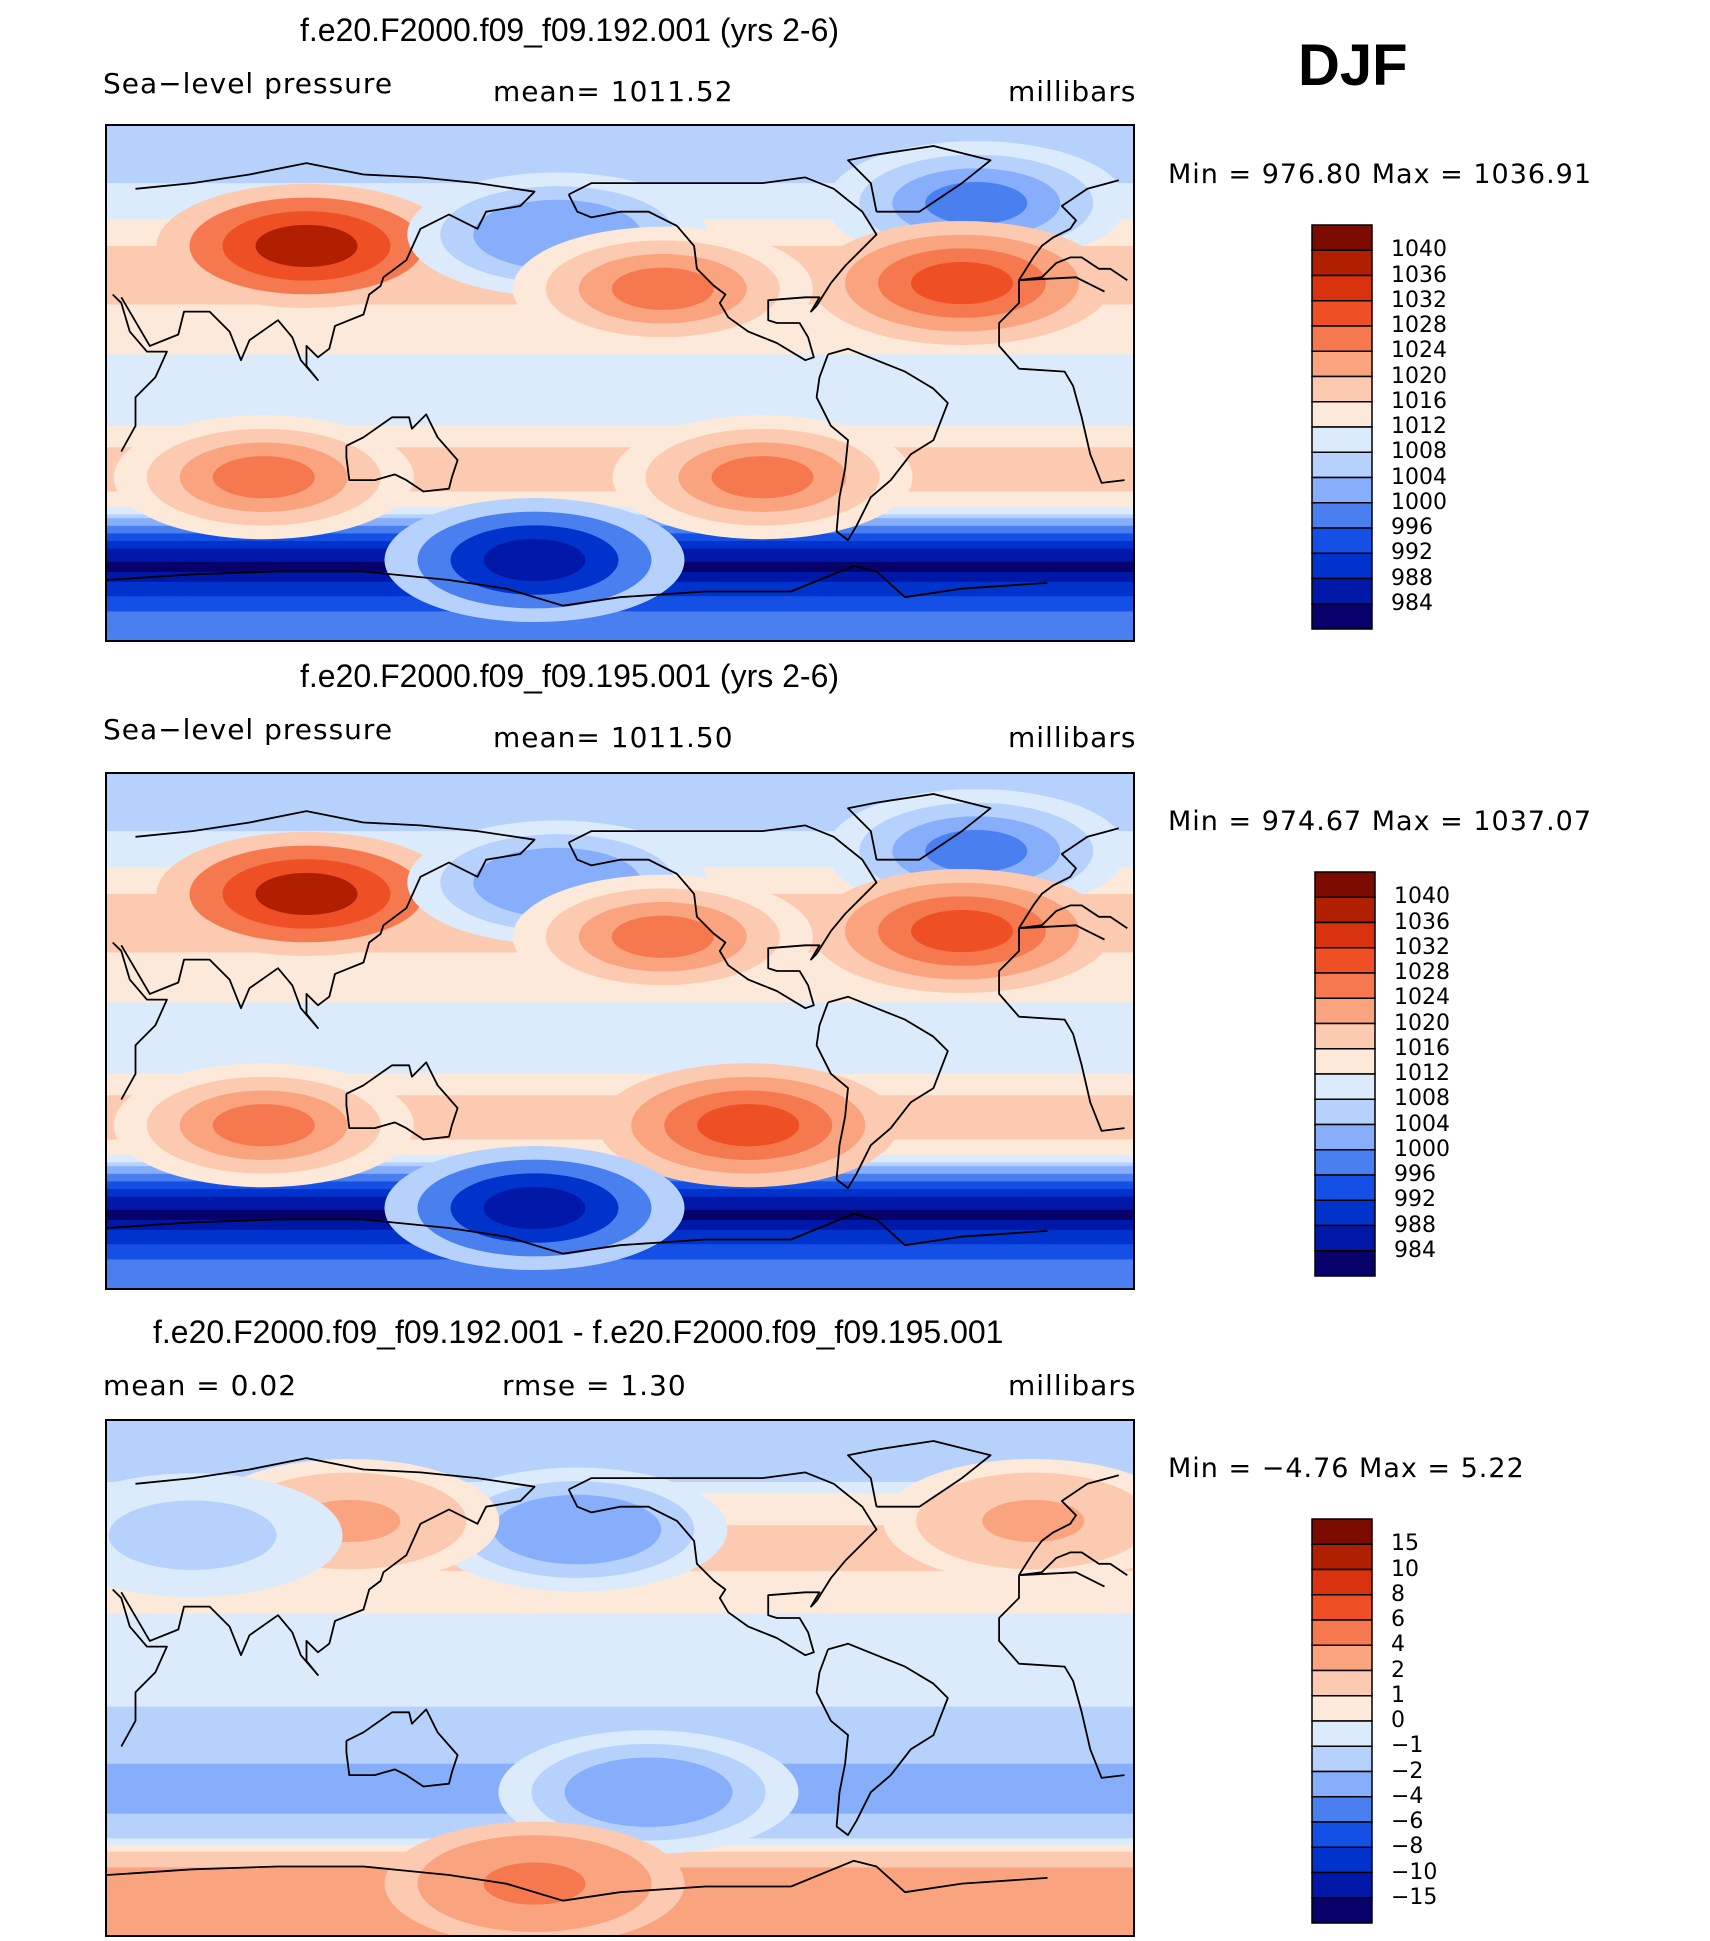  I want to click on colorbar-tick-label: 1028, so click(1419, 325).